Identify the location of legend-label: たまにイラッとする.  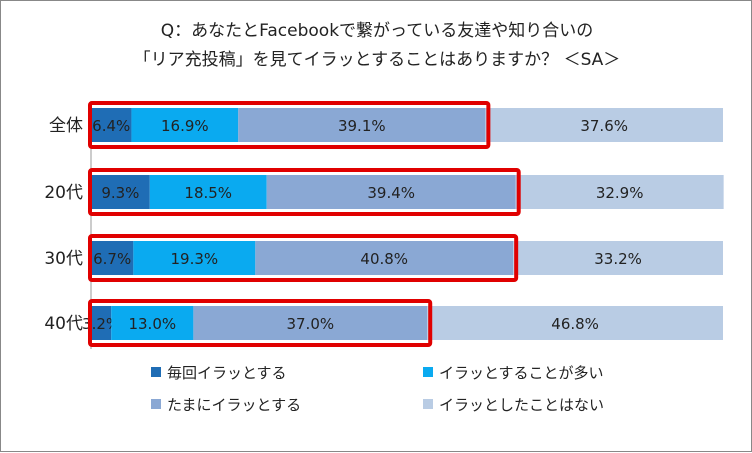
(234, 405).